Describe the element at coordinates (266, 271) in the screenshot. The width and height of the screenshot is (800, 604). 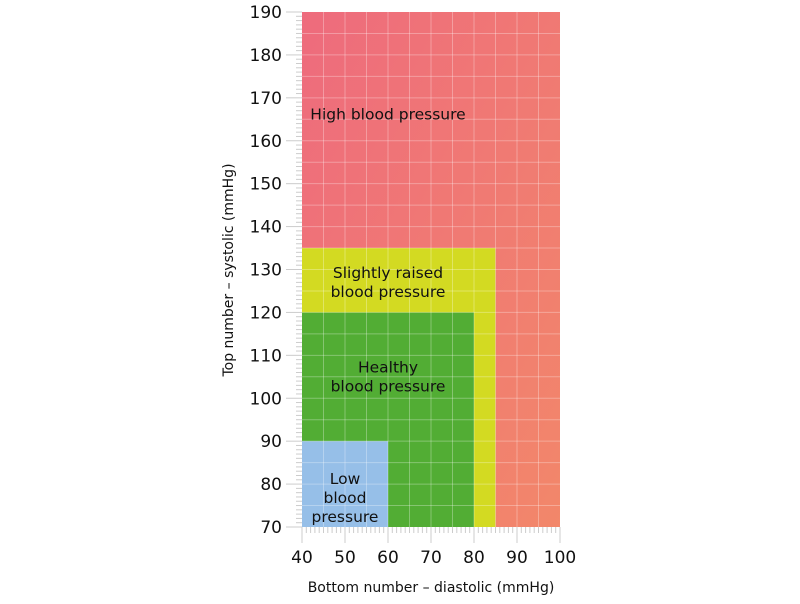
I see `y-tick-label: 130` at that location.